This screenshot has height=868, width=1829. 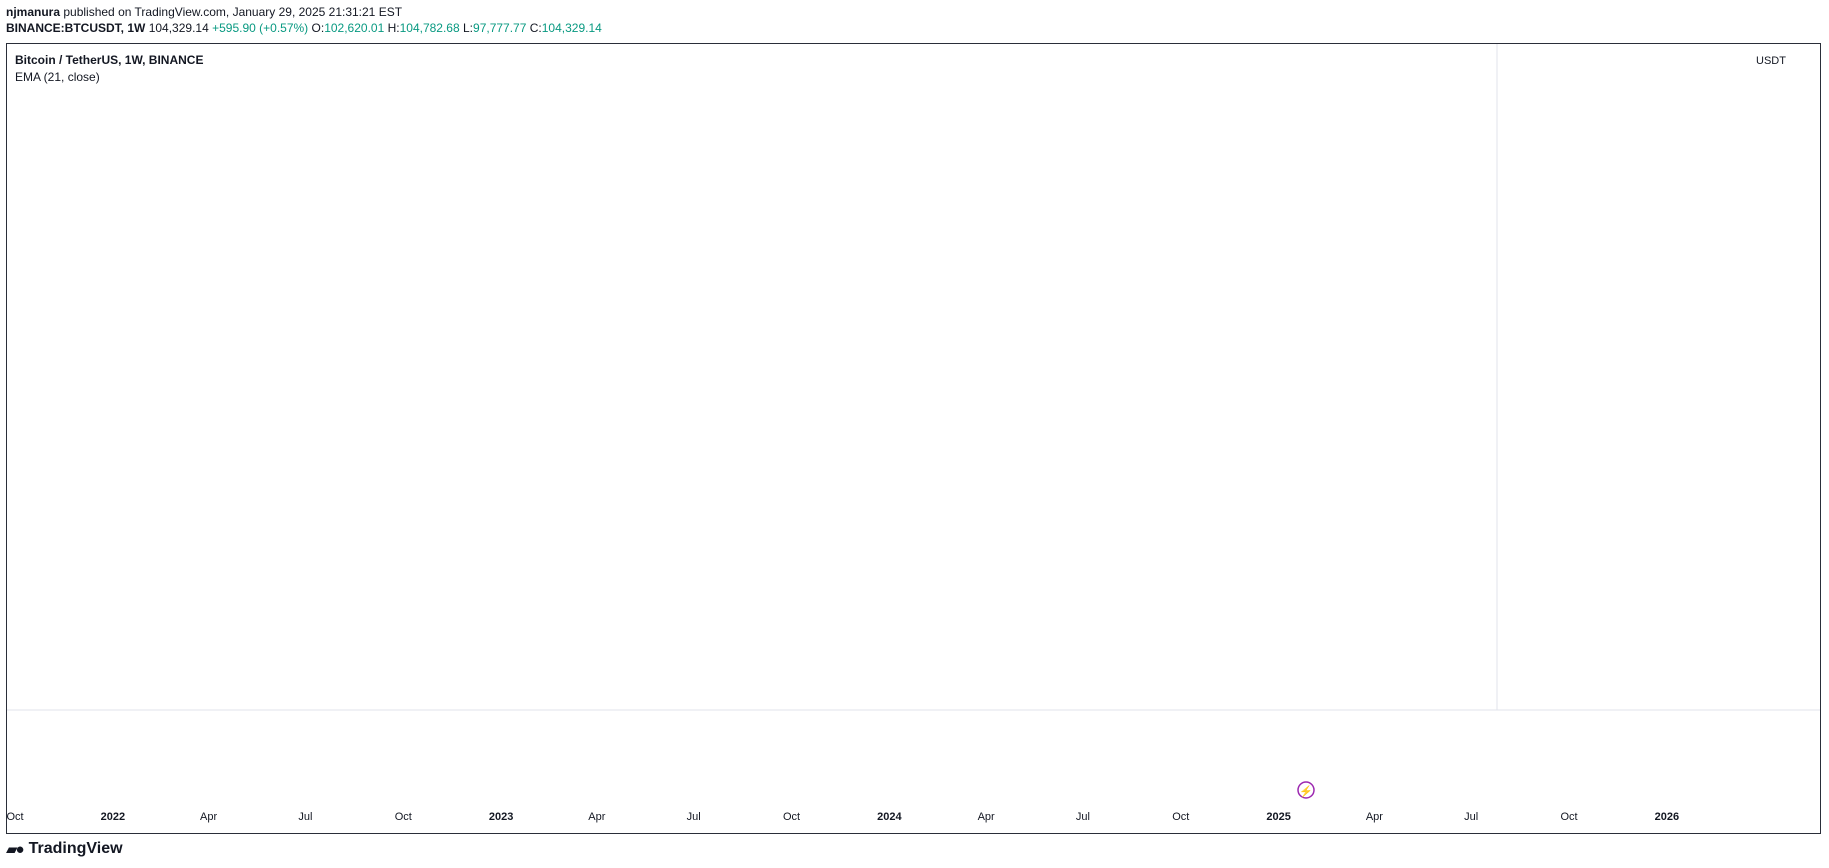 What do you see at coordinates (393, 28) in the screenshot?
I see `high-label: H:` at bounding box center [393, 28].